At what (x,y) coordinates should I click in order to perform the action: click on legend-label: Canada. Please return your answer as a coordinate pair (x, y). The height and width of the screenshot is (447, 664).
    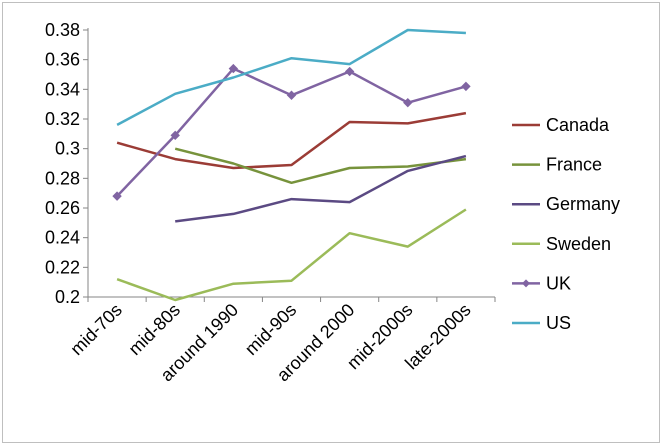
    Looking at the image, I should click on (578, 125).